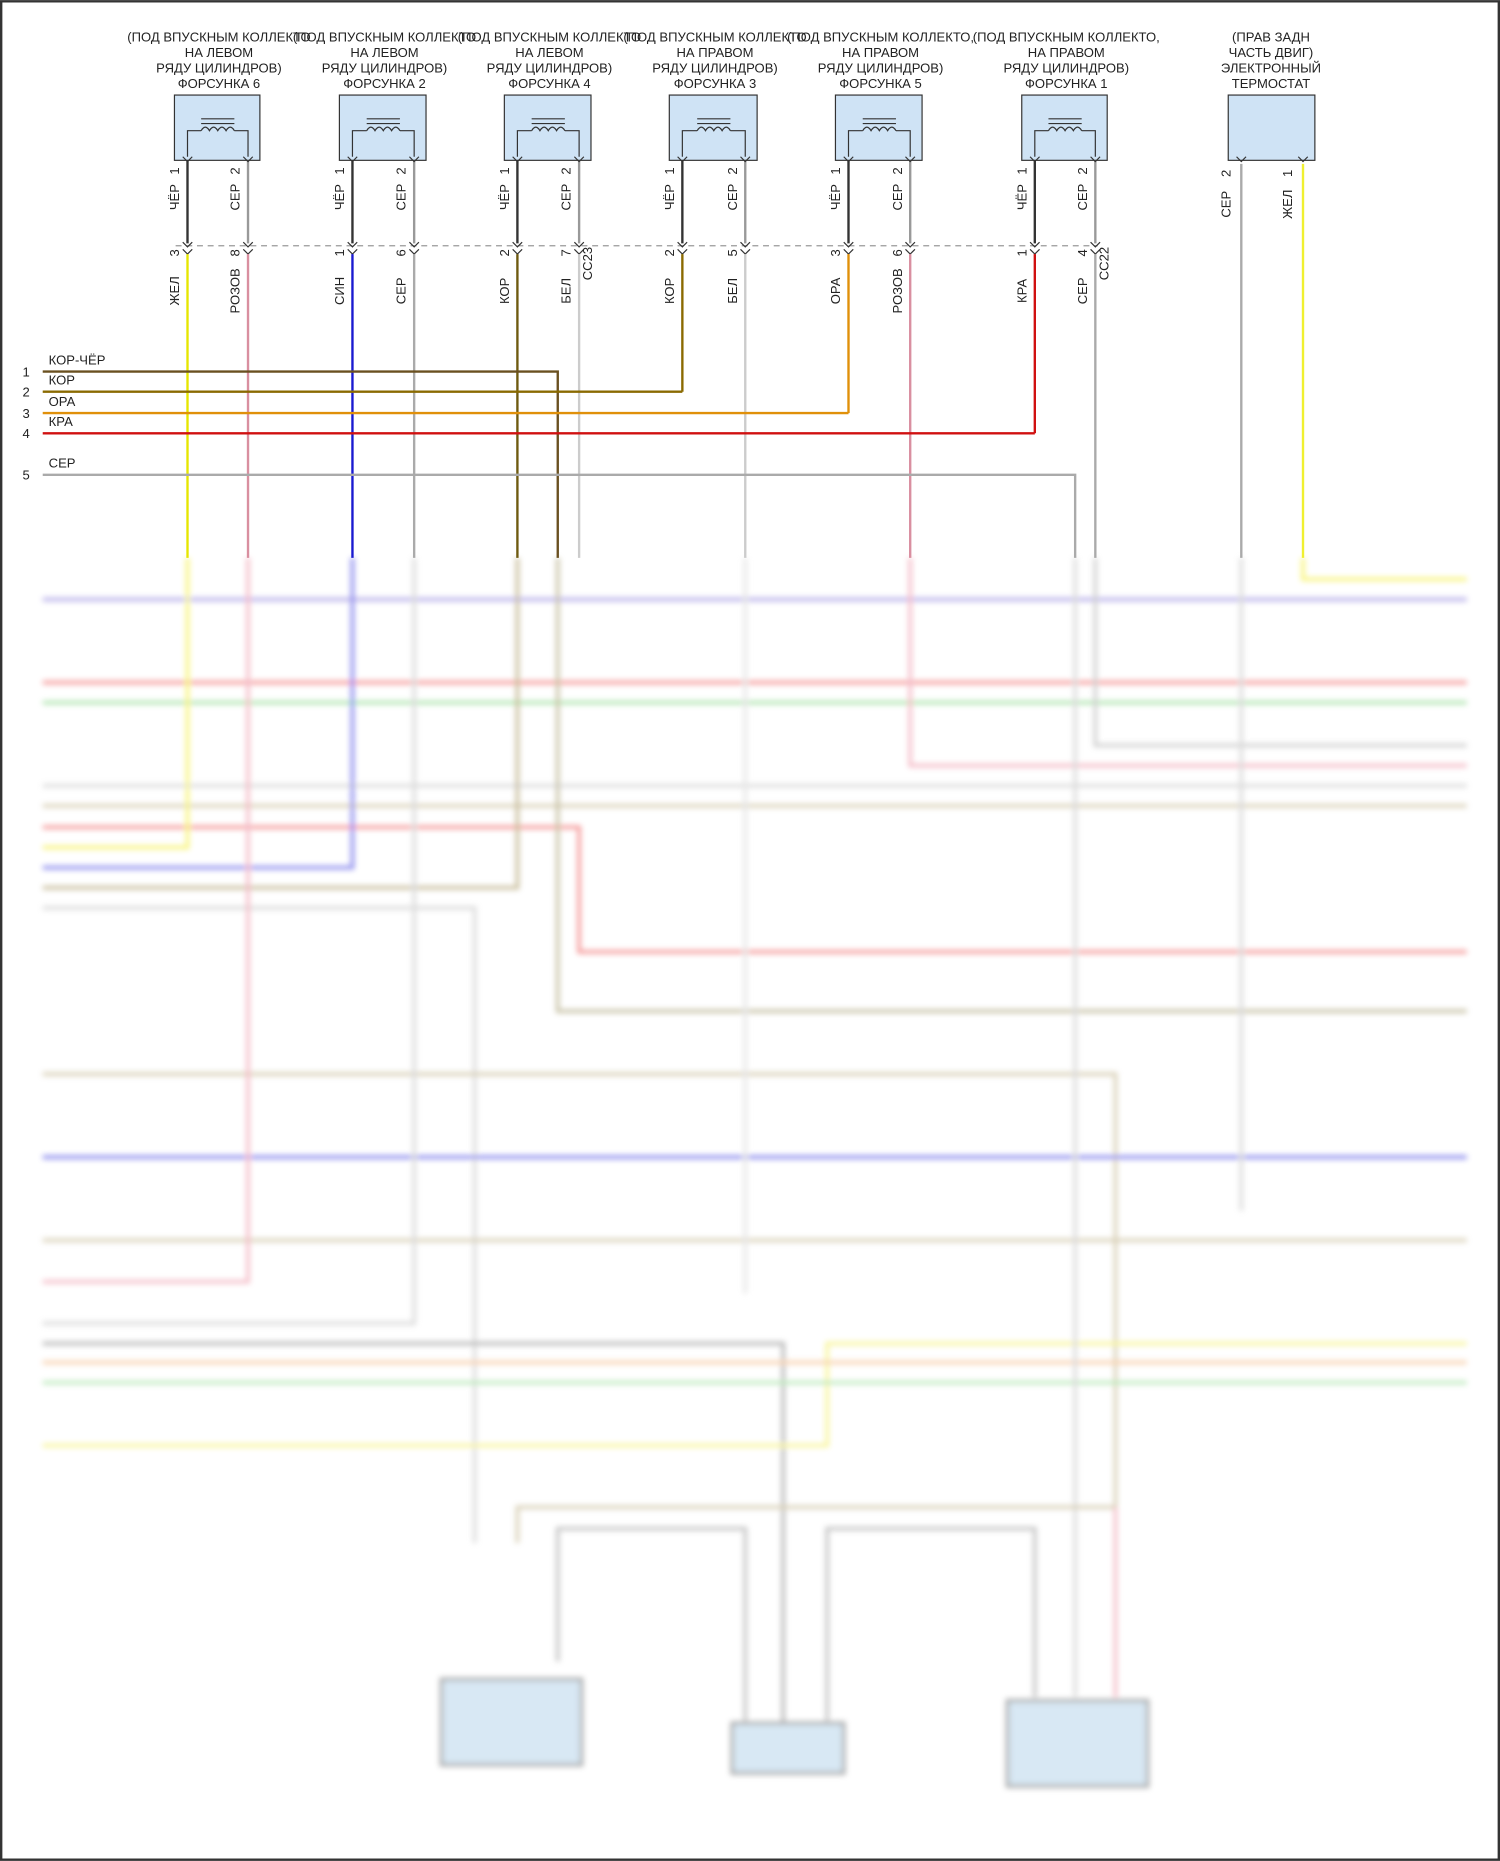 Image resolution: width=1500 pixels, height=1861 pixels. What do you see at coordinates (1021, 291) in the screenshot?
I see `wire-label: КРА` at bounding box center [1021, 291].